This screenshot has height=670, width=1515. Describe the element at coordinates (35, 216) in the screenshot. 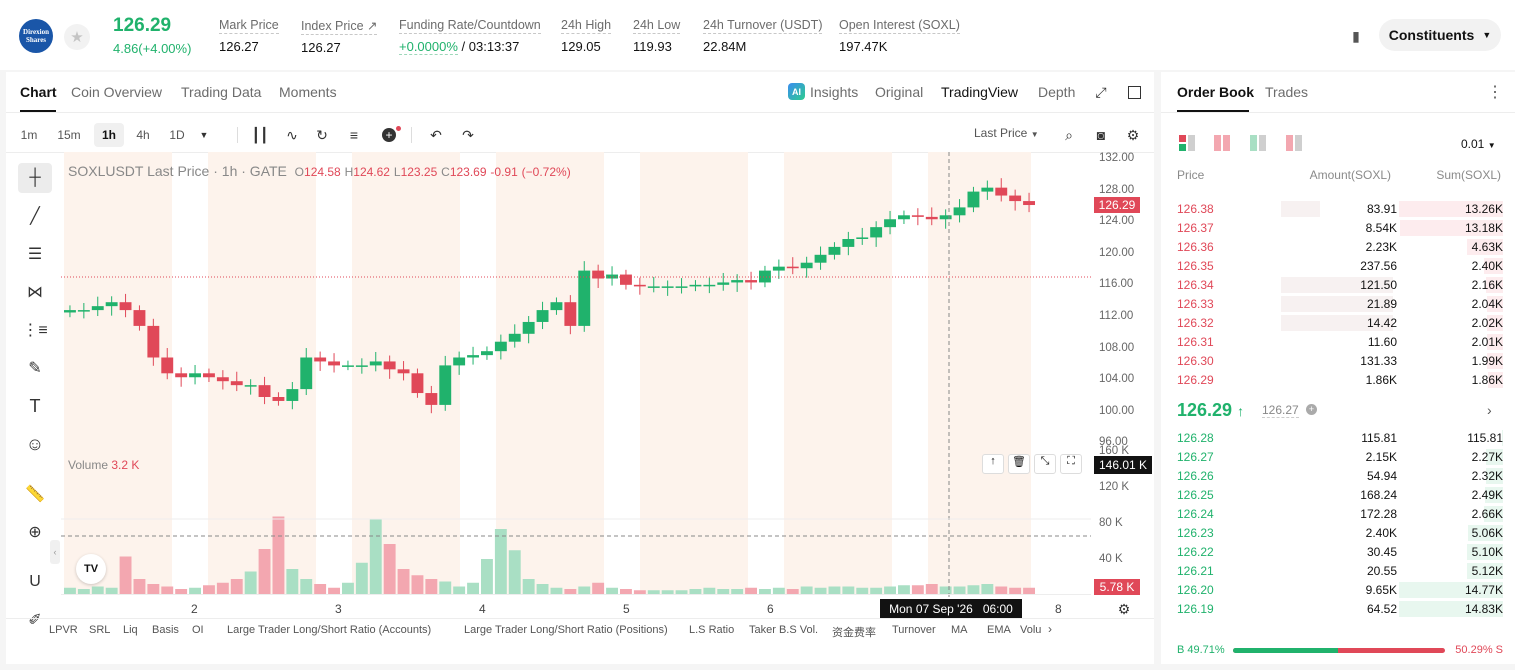

I see `trend-line-tool-icon: ╱` at that location.